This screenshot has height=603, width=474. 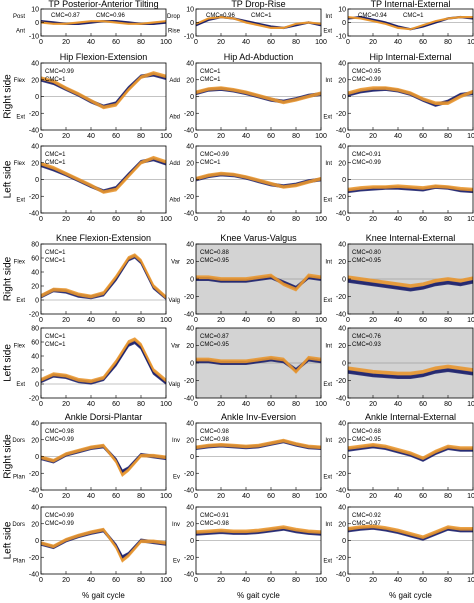 What do you see at coordinates (411, 238) in the screenshot?
I see `row-title: Knee Internal-External` at bounding box center [411, 238].